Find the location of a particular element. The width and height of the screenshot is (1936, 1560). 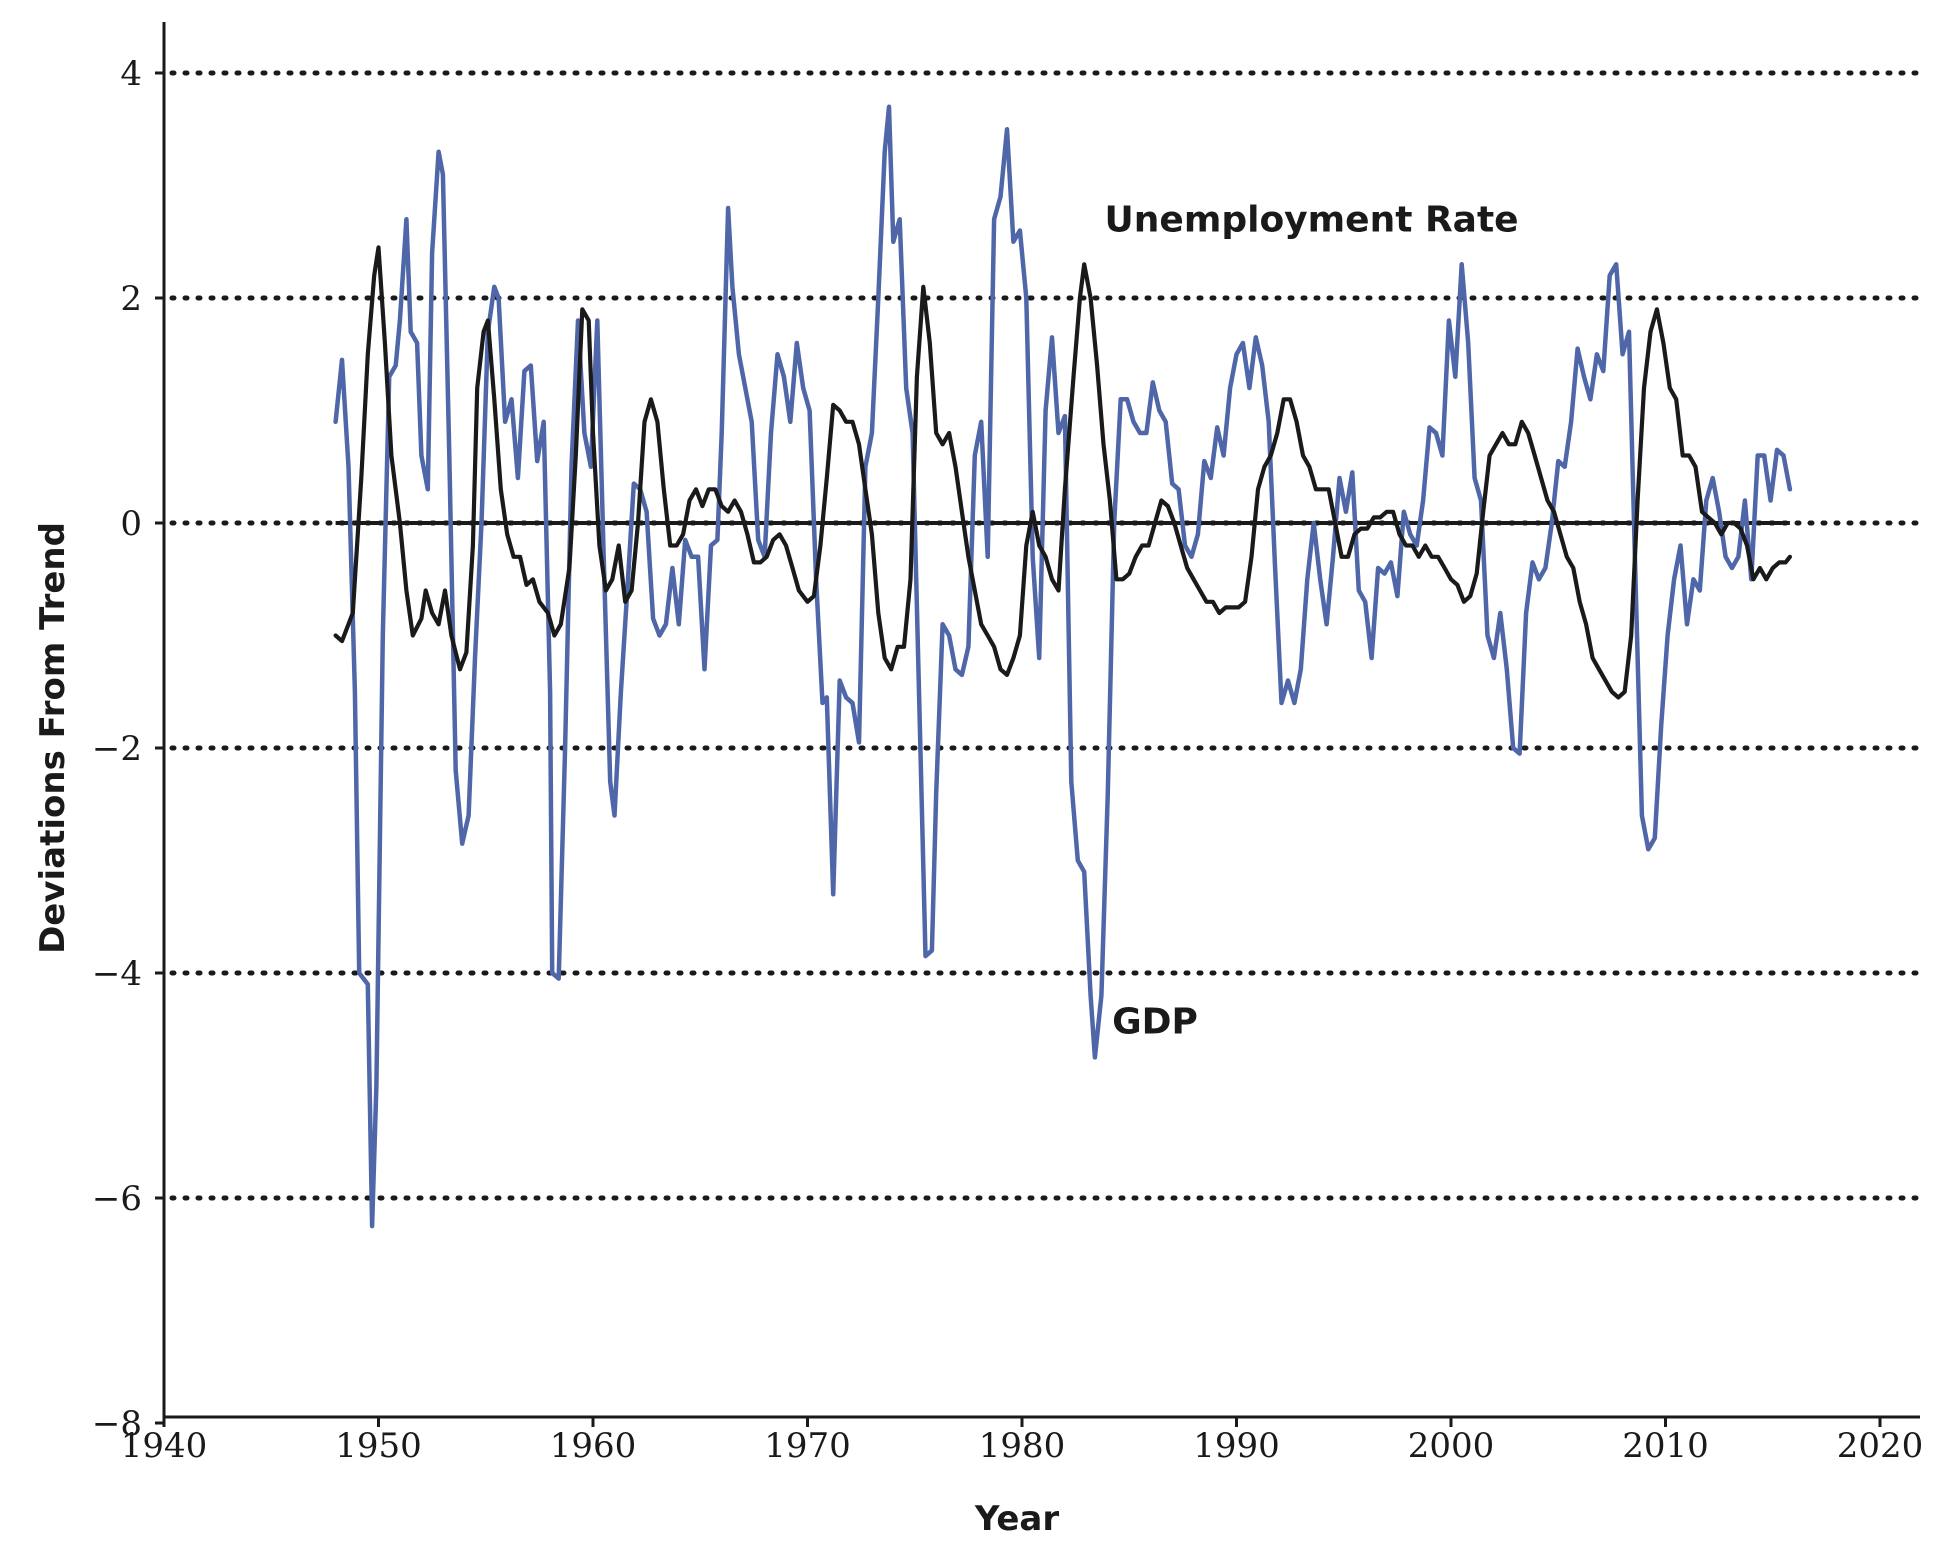

x-axis-title: Year is located at coordinates (1017, 1519).